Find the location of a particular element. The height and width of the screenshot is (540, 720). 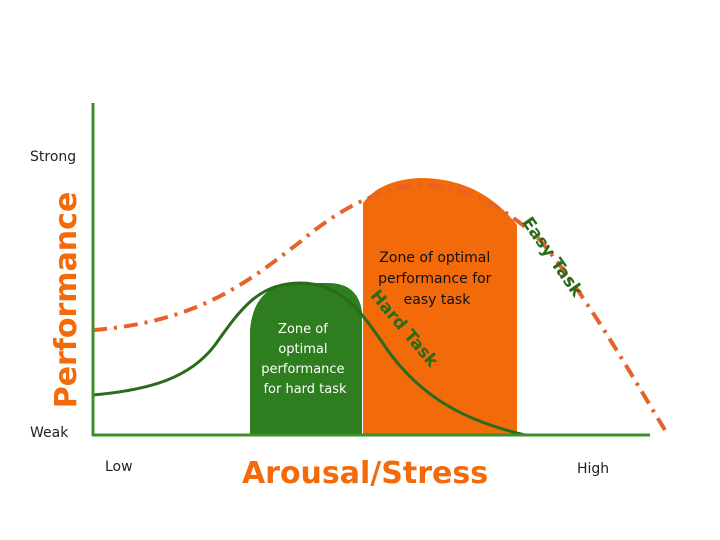

hard-zone-line: performance is located at coordinates (302, 369).